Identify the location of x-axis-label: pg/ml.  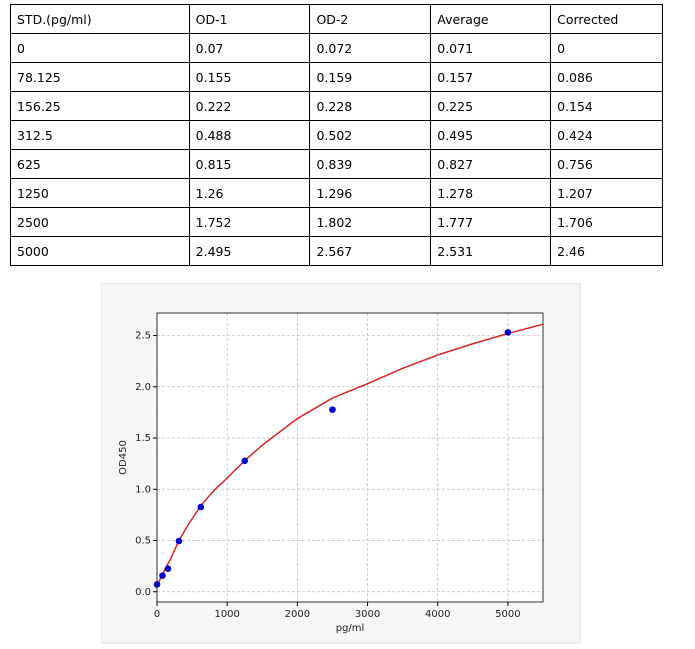
(350, 628).